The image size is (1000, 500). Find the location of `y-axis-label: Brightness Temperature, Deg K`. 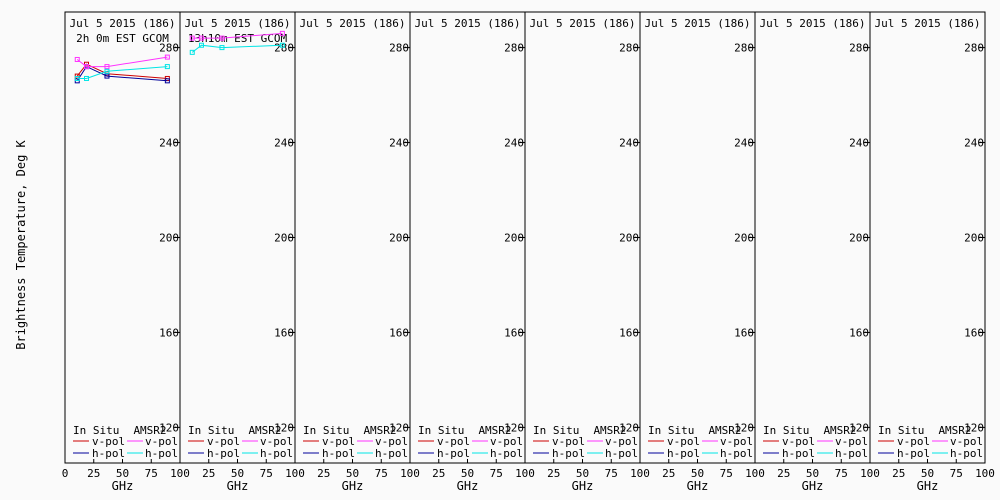

y-axis-label: Brightness Temperature, Deg K is located at coordinates (21, 244).